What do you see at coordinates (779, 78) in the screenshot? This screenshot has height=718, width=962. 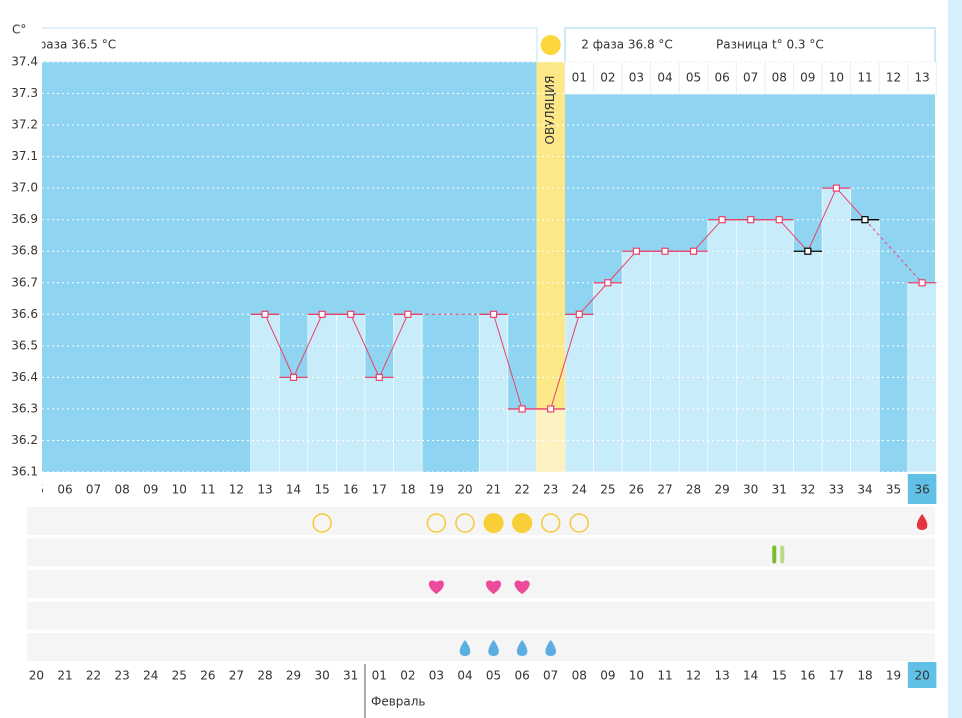 I see `phase2-day: 08` at bounding box center [779, 78].